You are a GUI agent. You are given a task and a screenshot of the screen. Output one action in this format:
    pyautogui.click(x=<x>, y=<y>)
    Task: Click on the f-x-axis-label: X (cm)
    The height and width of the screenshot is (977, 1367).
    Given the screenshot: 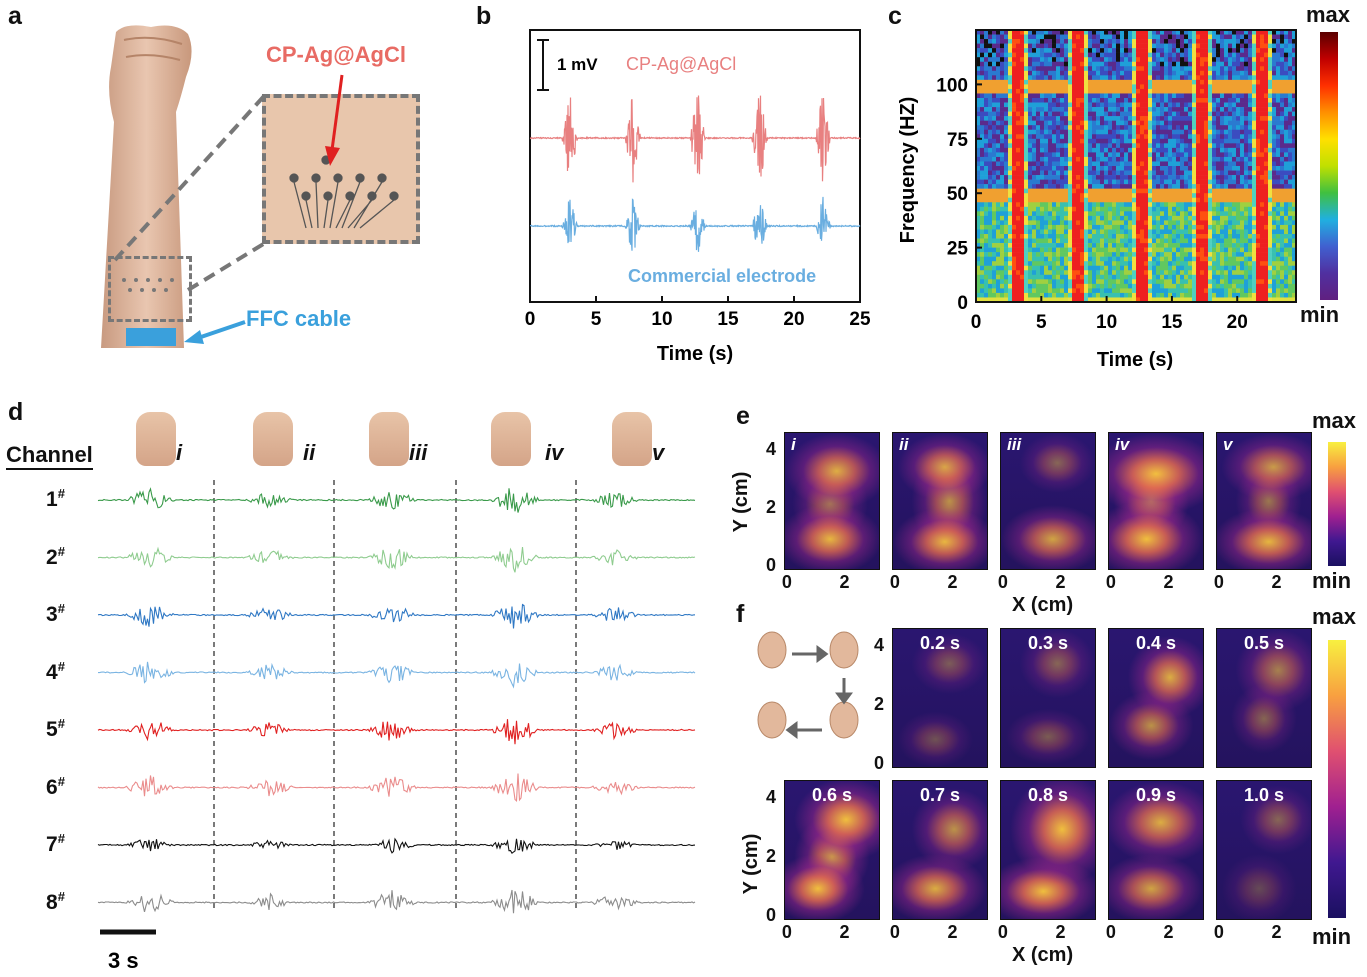 What is the action you would take?
    pyautogui.click(x=1043, y=955)
    